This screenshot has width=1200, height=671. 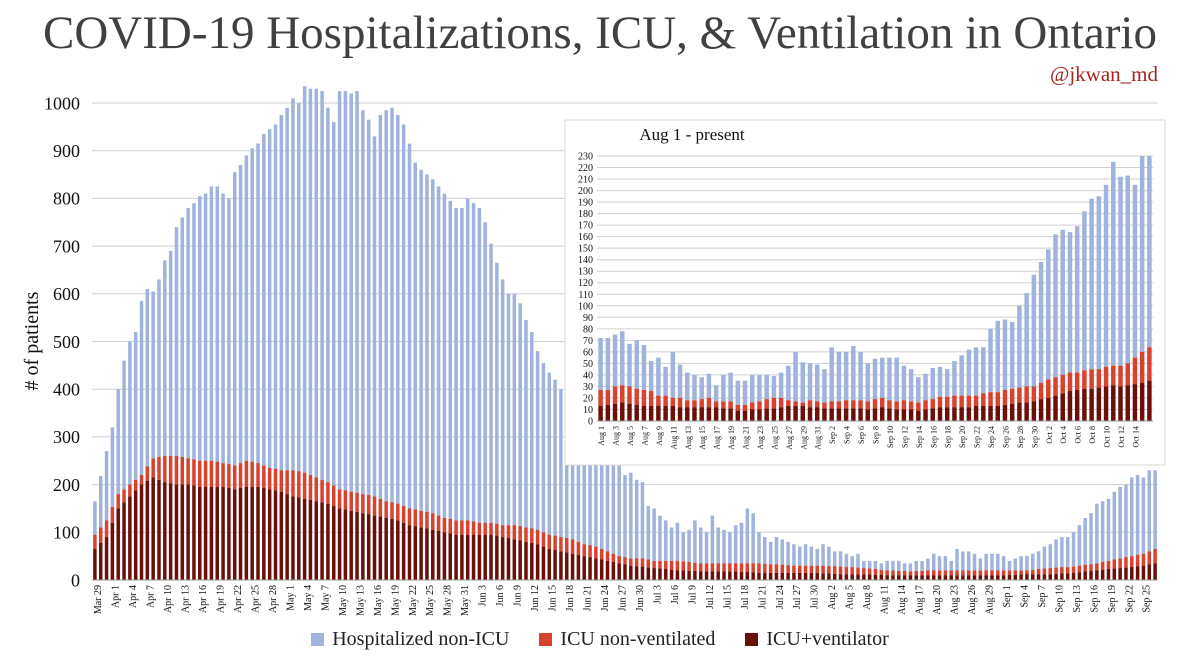 I want to click on inset-x-tick-label: Sep 14, so click(x=919, y=437).